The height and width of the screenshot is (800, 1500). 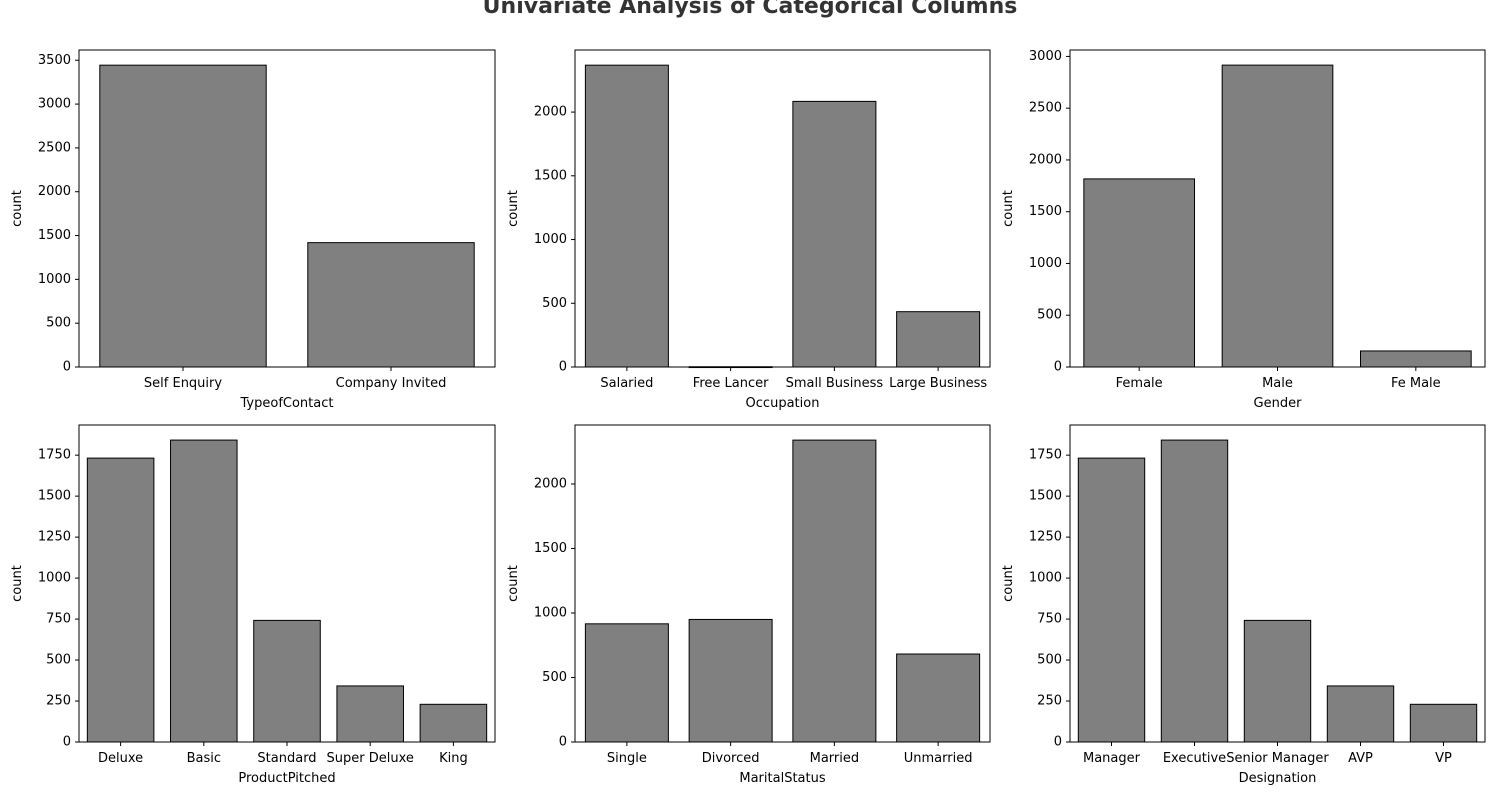 What do you see at coordinates (1277, 383) in the screenshot?
I see `x-tick-label: Male` at bounding box center [1277, 383].